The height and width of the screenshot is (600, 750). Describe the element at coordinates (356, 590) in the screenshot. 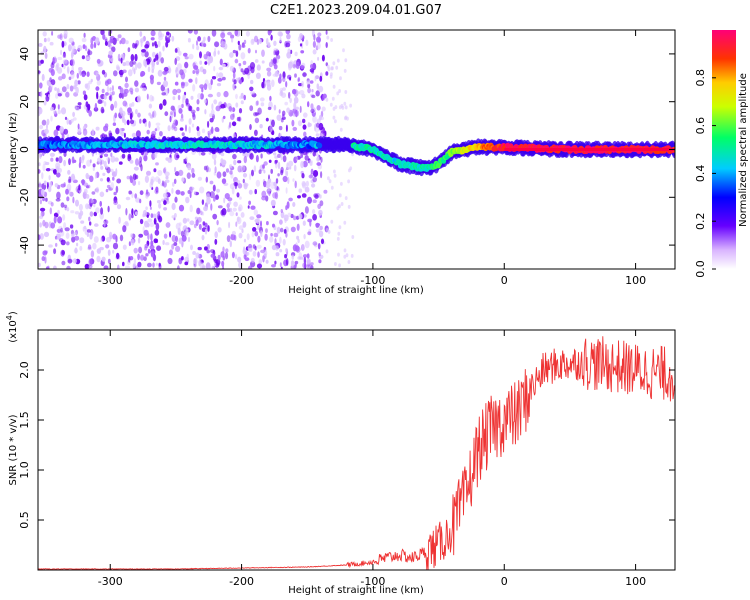

I see `snr-xlabel: Height of straight line (km)` at that location.